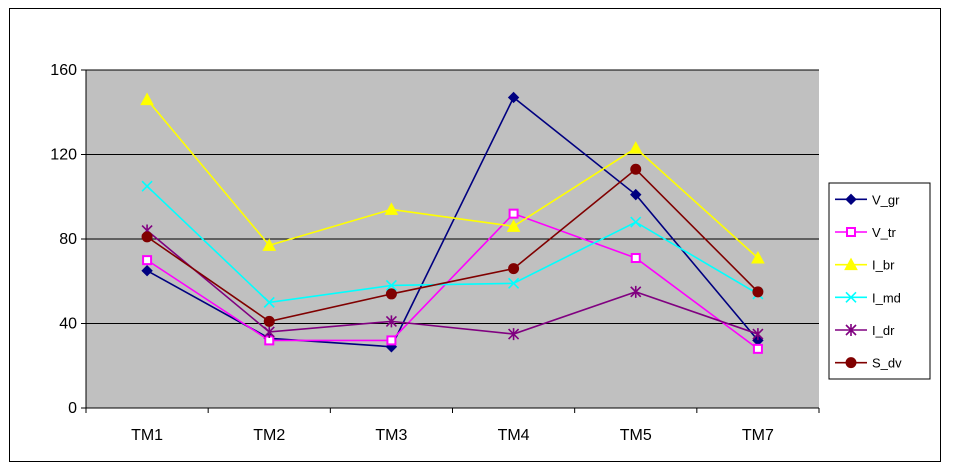 The image size is (954, 471). I want to click on x-tick-label: TM1, so click(147, 435).